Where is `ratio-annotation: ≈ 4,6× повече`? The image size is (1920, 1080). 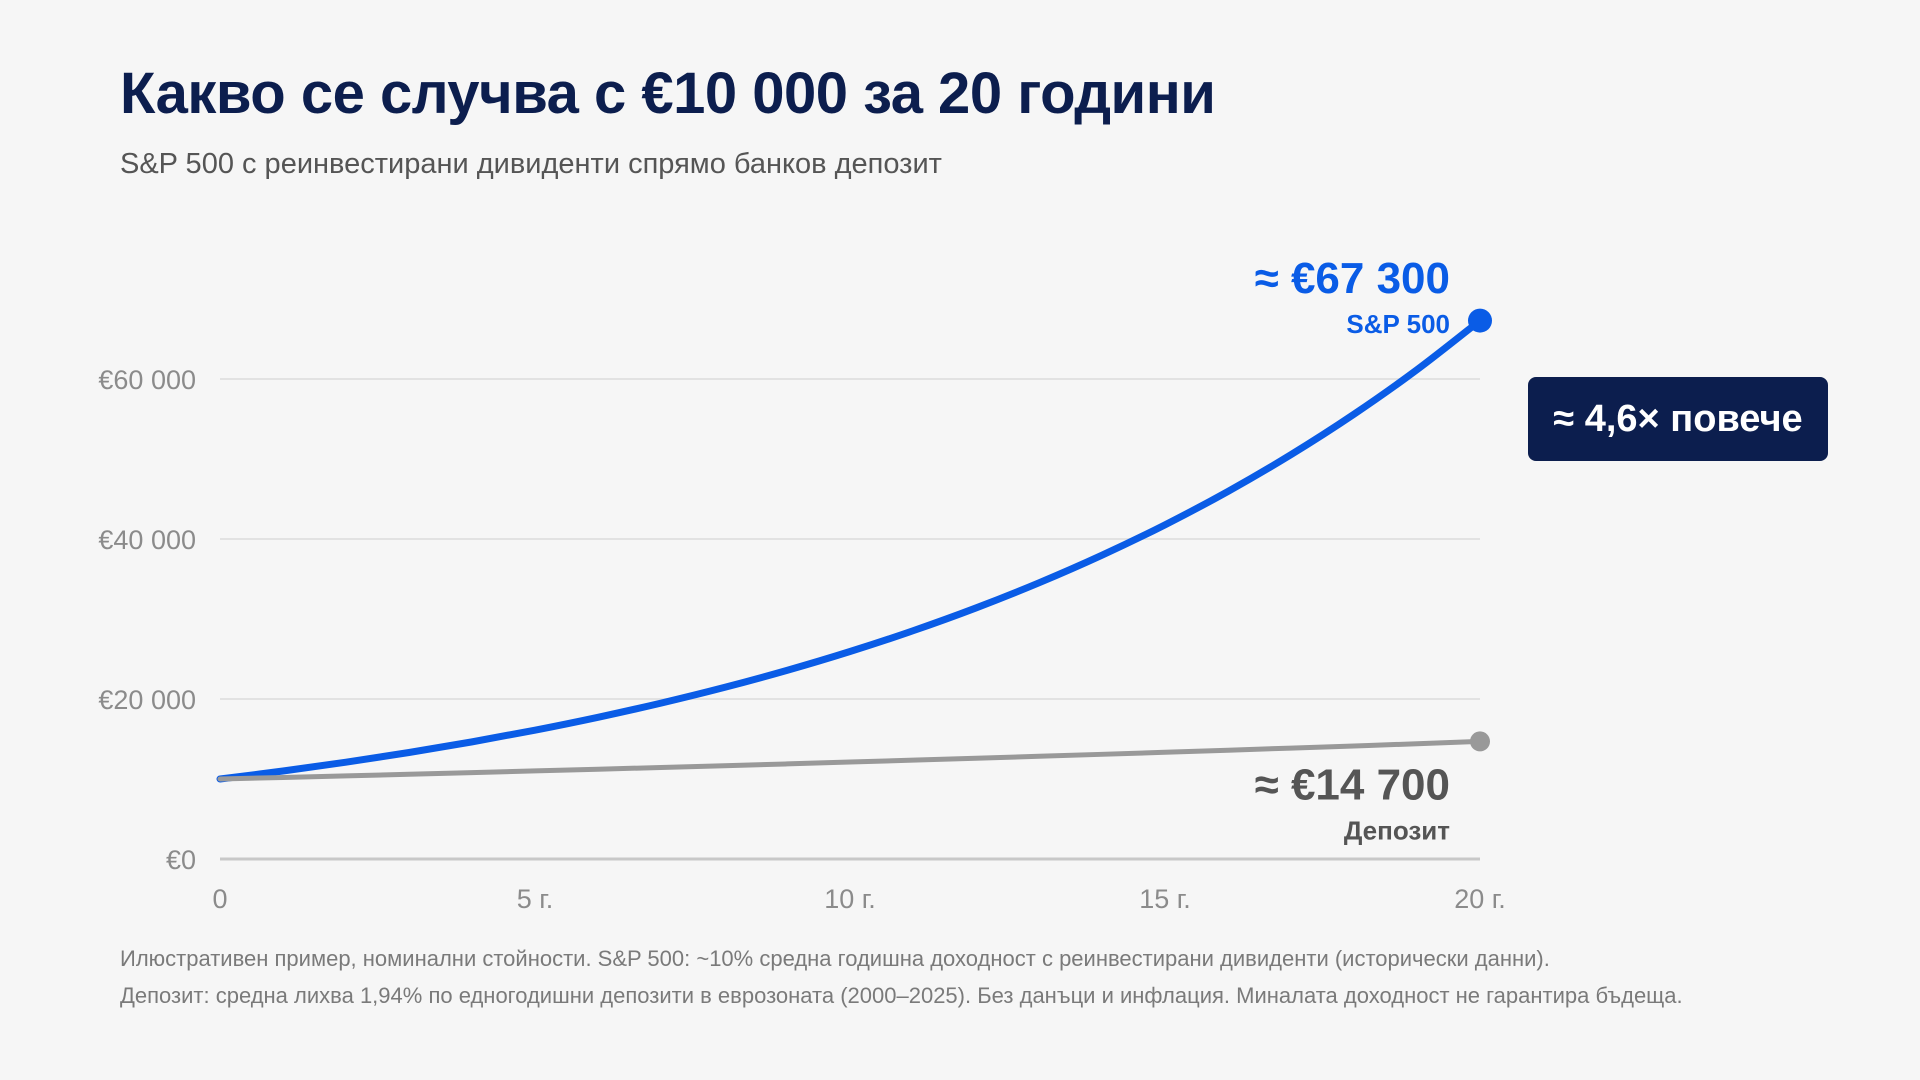 ratio-annotation: ≈ 4,6× повече is located at coordinates (1678, 419).